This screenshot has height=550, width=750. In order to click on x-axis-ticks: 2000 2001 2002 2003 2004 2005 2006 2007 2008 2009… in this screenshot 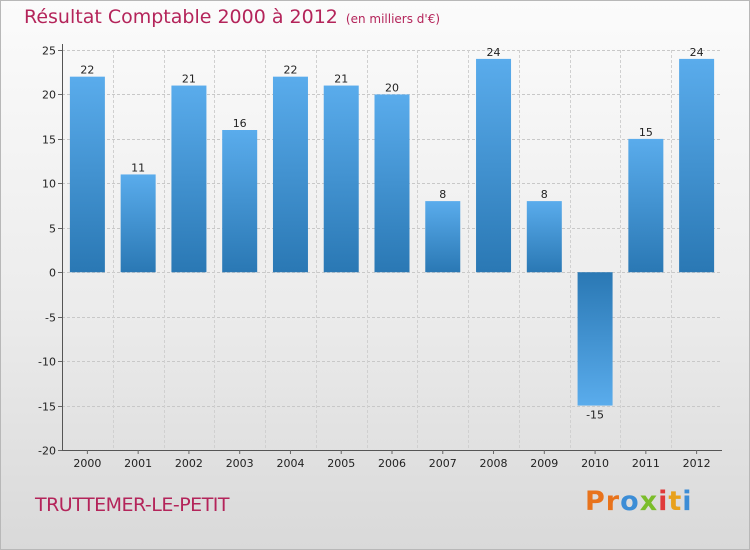, I will do `click(392, 460)`.